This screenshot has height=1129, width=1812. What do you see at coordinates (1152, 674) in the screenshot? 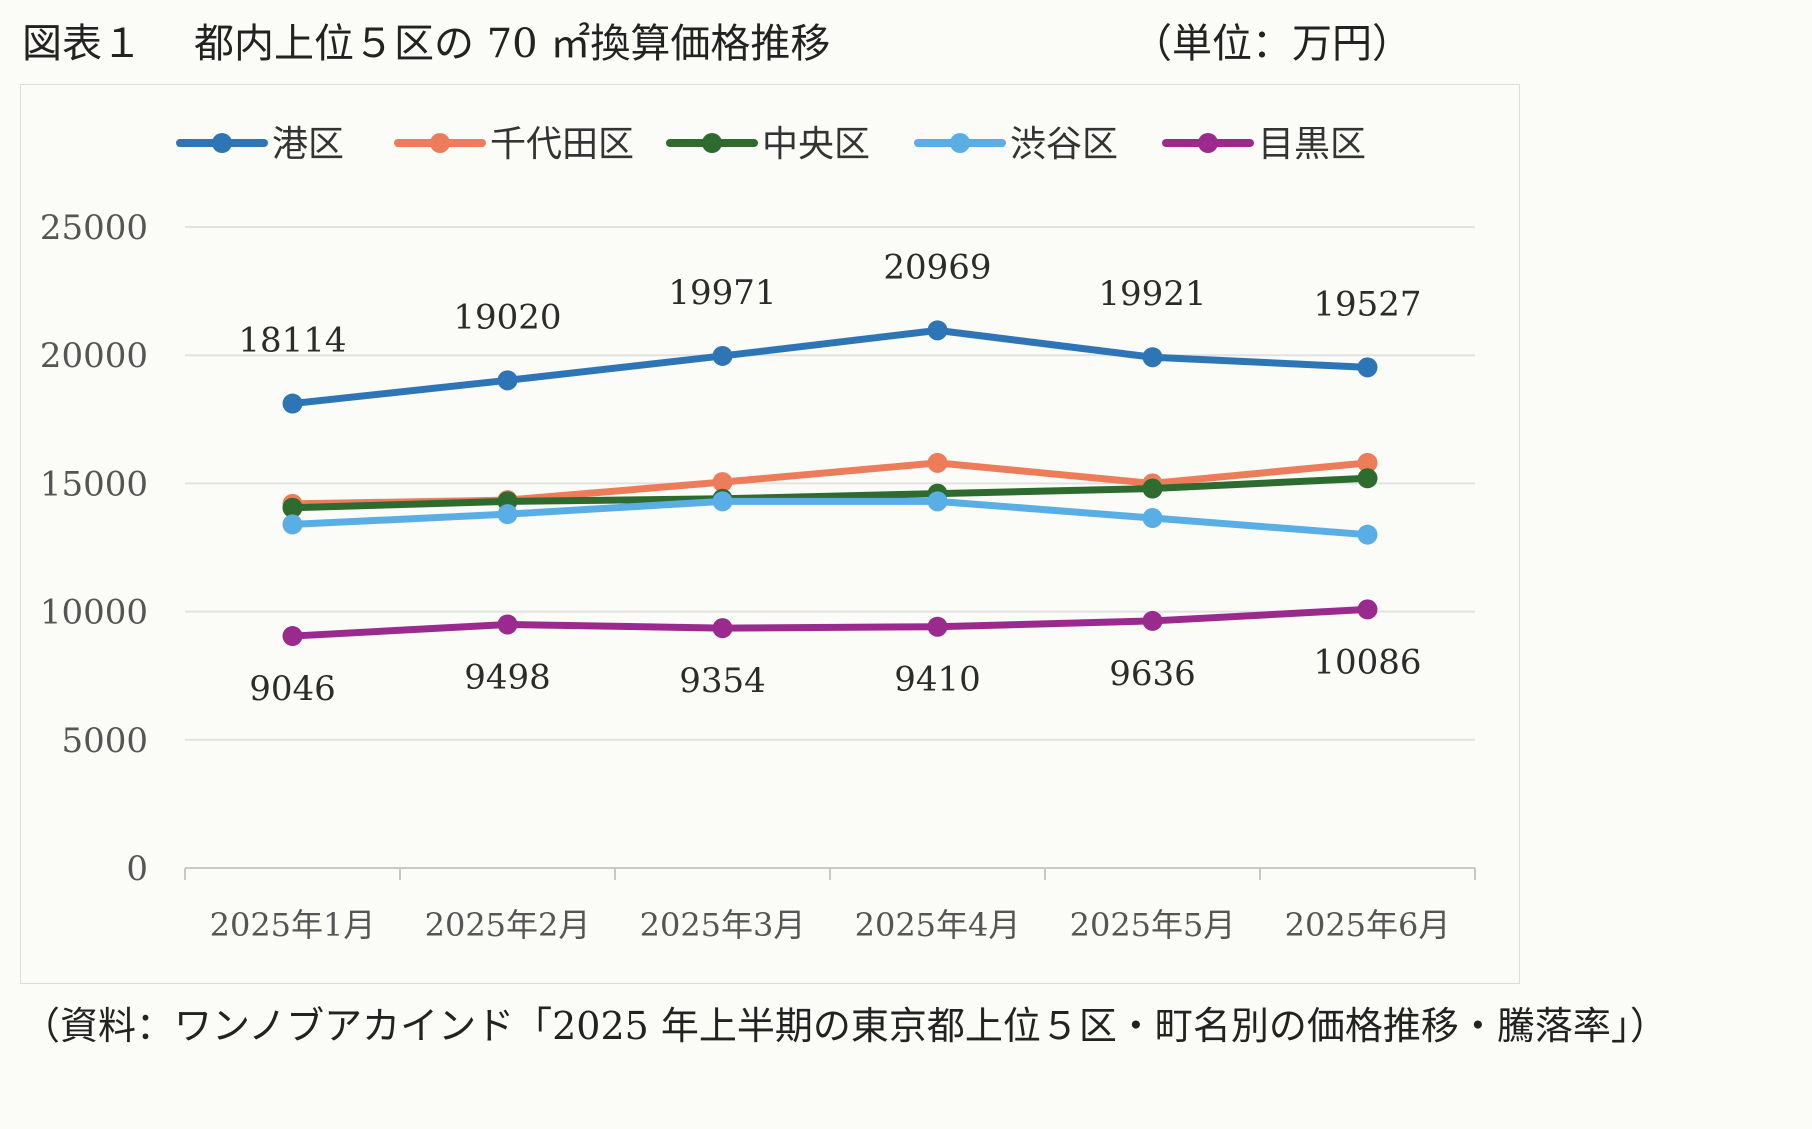
I see `data-label: 9636` at bounding box center [1152, 674].